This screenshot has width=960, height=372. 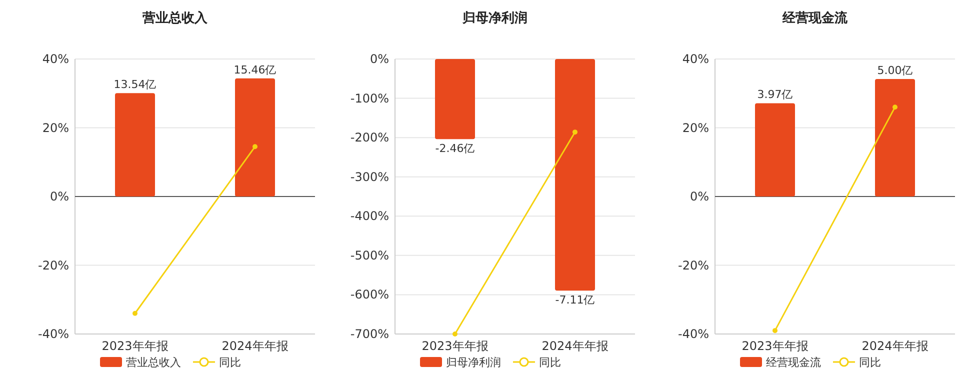 I want to click on data-label: 5.00亿, so click(x=895, y=70).